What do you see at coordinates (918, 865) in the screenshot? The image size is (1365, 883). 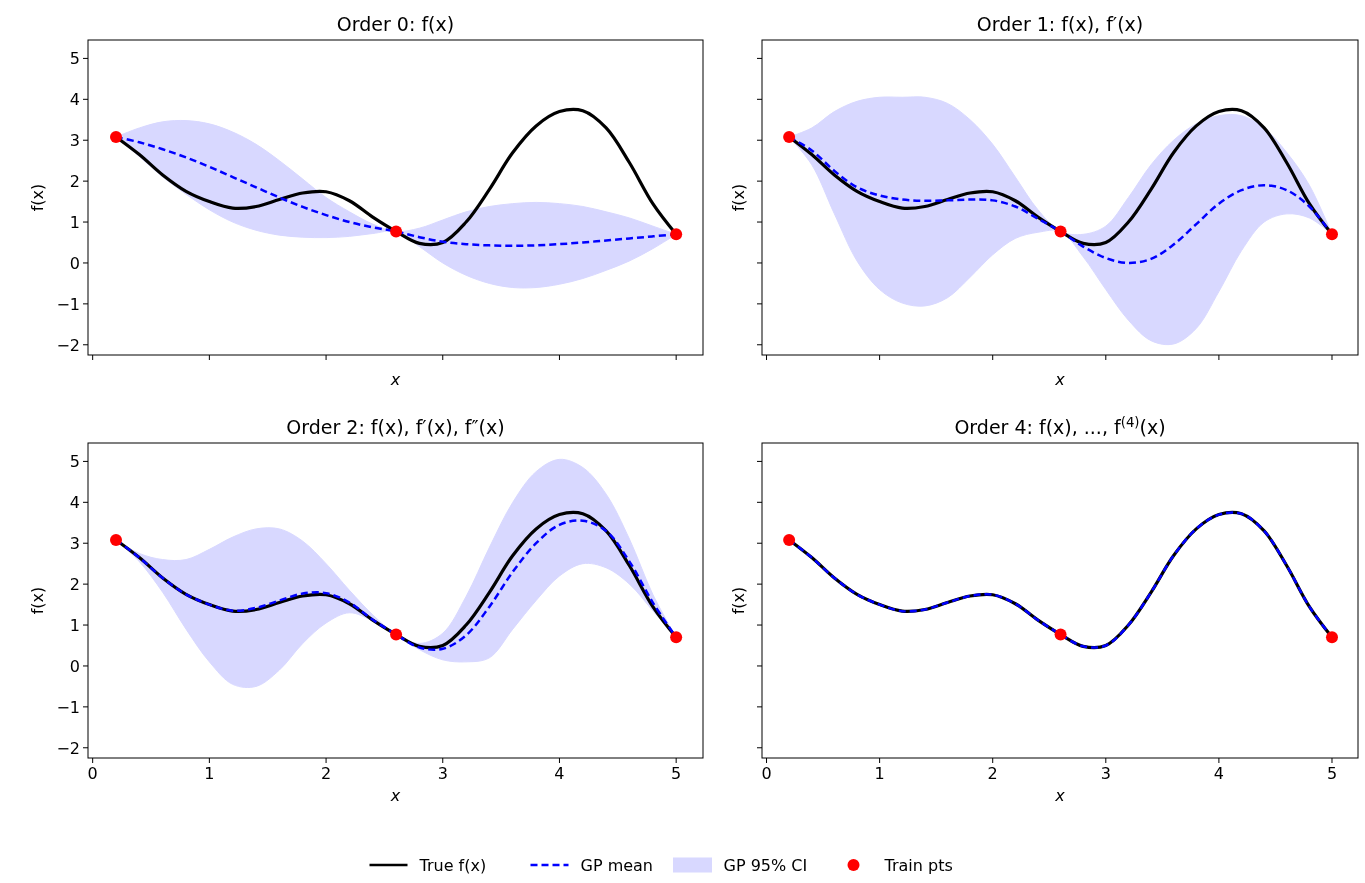 I see `legend-label: Train pts` at bounding box center [918, 865].